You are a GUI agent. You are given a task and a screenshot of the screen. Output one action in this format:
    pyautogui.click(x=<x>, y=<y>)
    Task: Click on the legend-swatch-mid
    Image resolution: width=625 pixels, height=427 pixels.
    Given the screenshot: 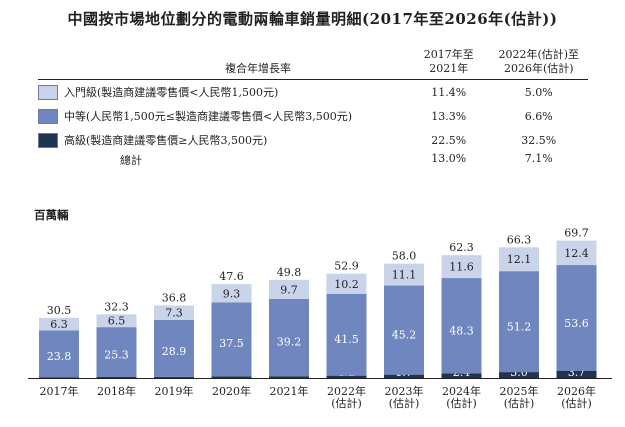 What is the action you would take?
    pyautogui.click(x=48, y=117)
    